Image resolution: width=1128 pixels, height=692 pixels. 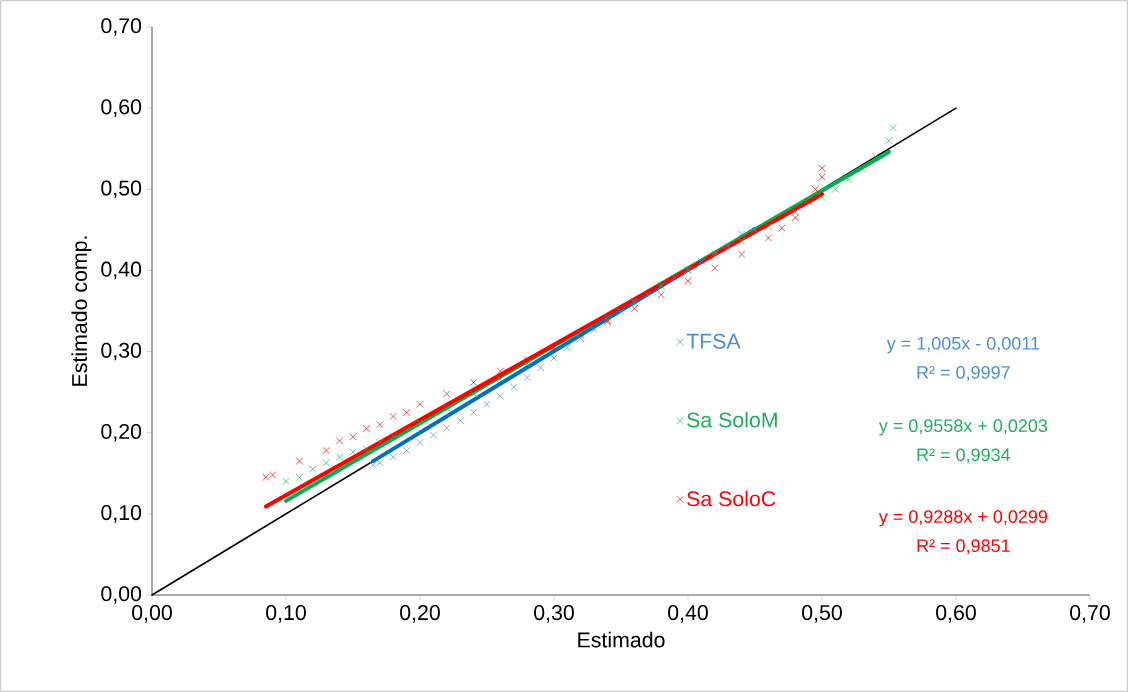 What do you see at coordinates (121, 514) in the screenshot?
I see `y-tick-label: 0,10` at bounding box center [121, 514].